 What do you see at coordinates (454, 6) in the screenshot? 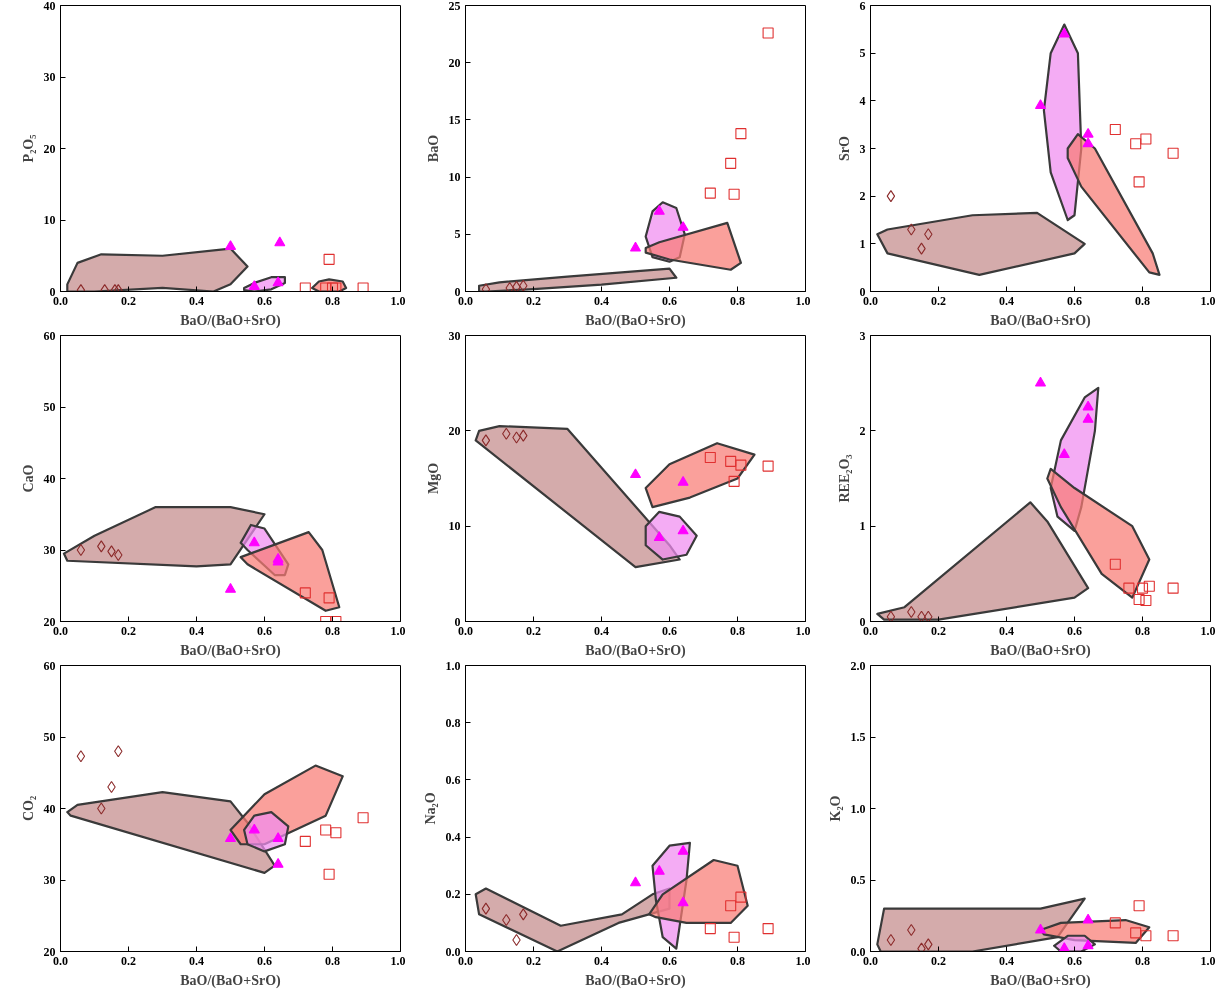
I see `y-tick-label: 25` at bounding box center [454, 6].